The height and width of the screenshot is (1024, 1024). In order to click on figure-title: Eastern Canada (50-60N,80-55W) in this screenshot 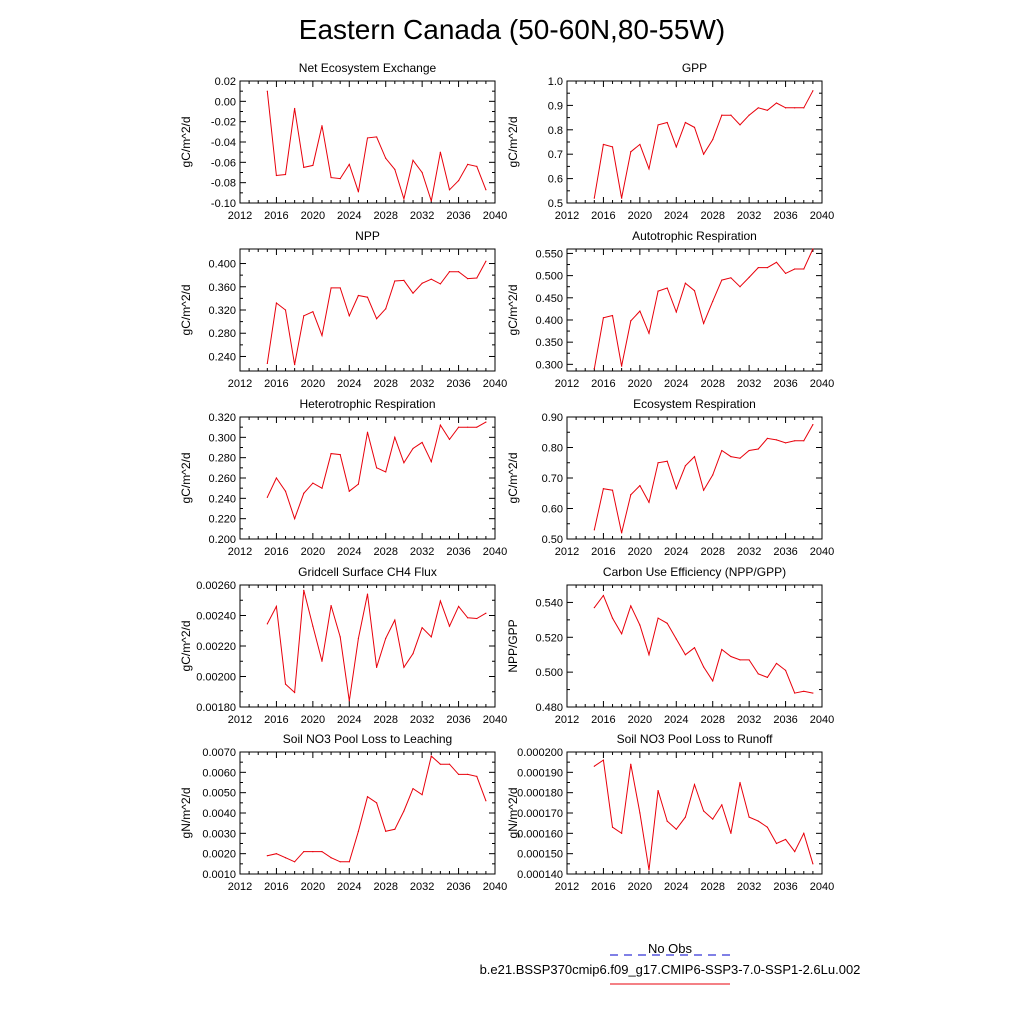, I will do `click(512, 29)`.